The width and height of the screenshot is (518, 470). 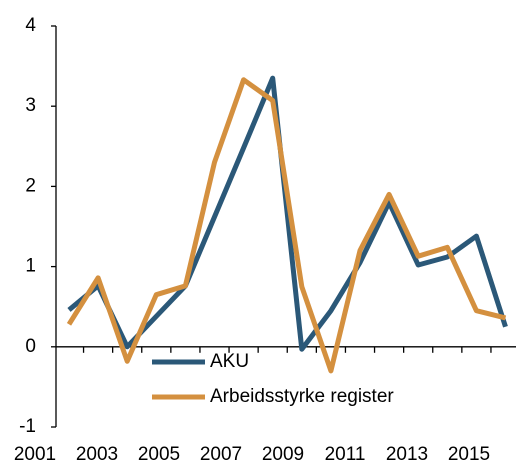 What do you see at coordinates (345, 454) in the screenshot?
I see `x-tick-label: 2011` at bounding box center [345, 454].